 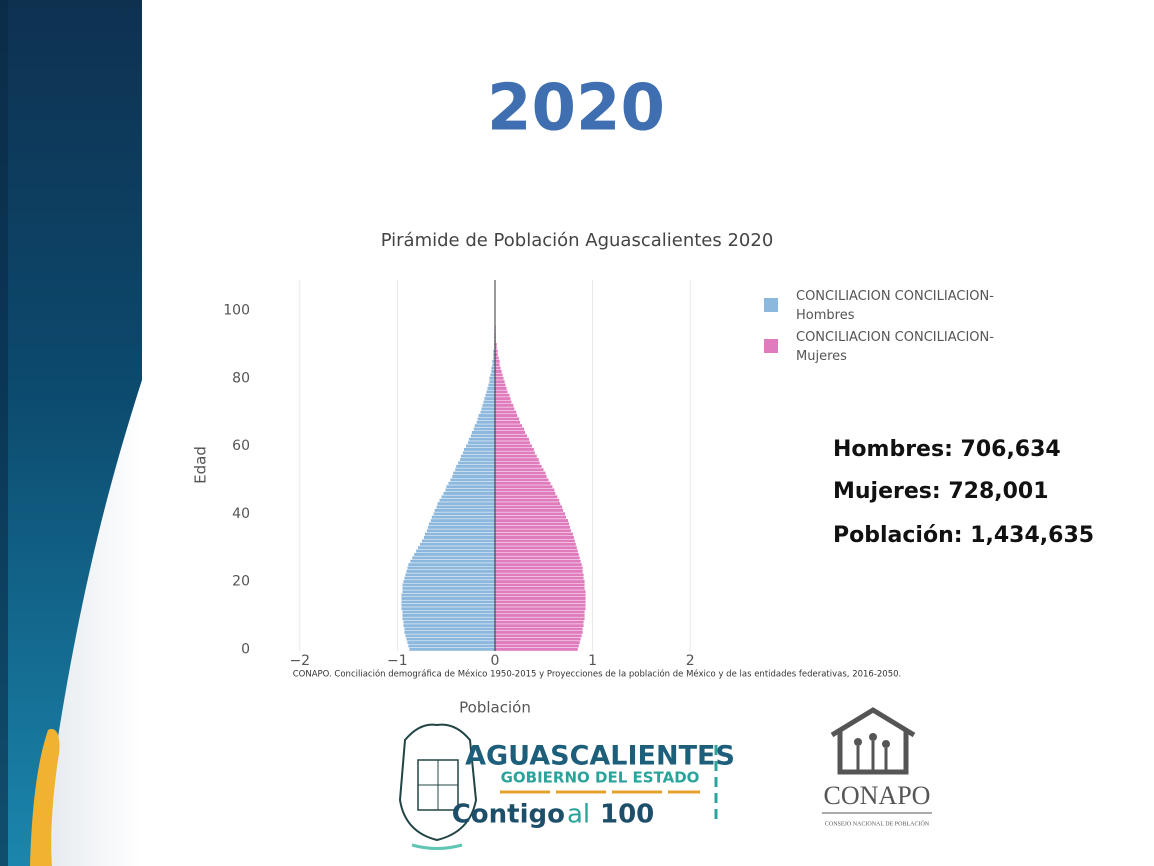 I want to click on logo-slogan: al, so click(x=578, y=815).